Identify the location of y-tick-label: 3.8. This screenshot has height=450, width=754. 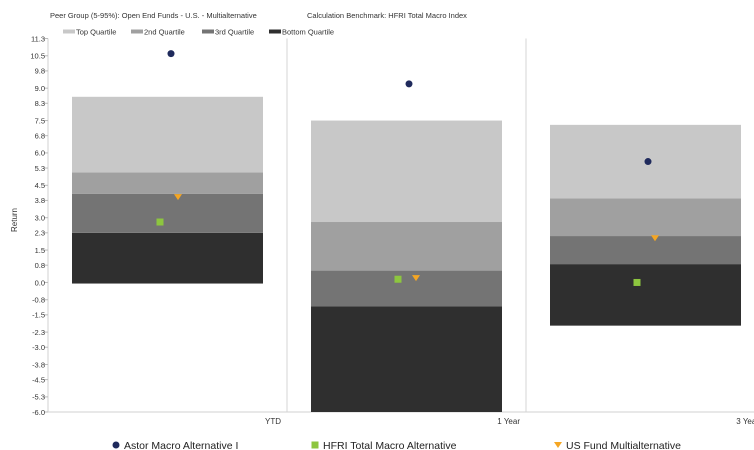
(40, 200).